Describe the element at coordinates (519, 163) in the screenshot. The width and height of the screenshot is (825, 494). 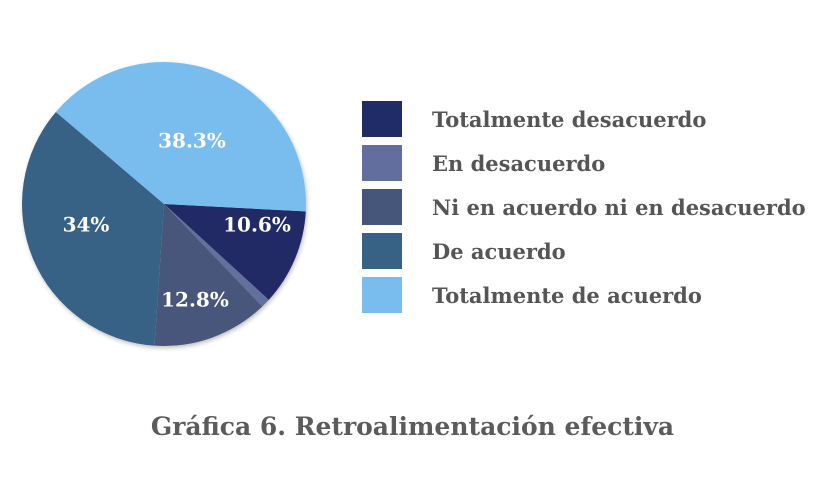
I see `legend-label-2: En desacuerdo` at that location.